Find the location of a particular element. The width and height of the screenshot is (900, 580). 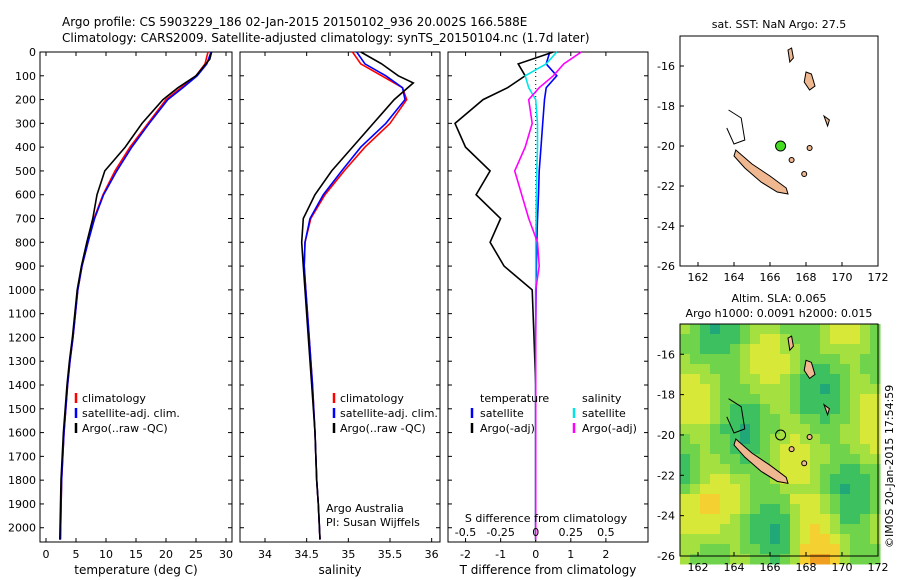

annotation-text: PI: Susan Wijffels is located at coordinates (373, 522).